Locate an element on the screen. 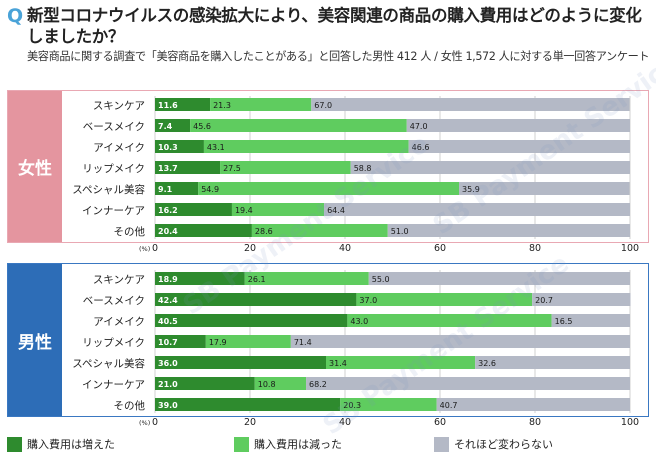  data-label: 11.6 is located at coordinates (168, 105).